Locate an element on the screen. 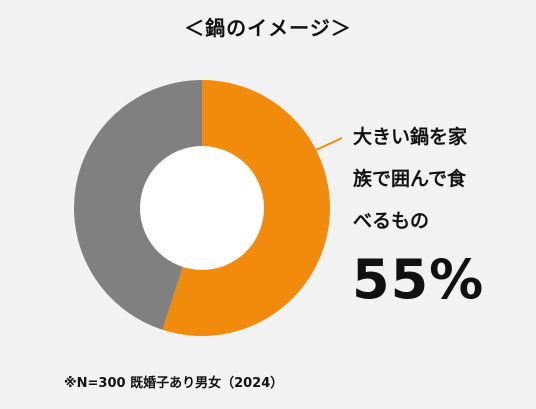  callout-label: 大きい鍋を家 族で囲んで食 べるもの is located at coordinates (443, 179).